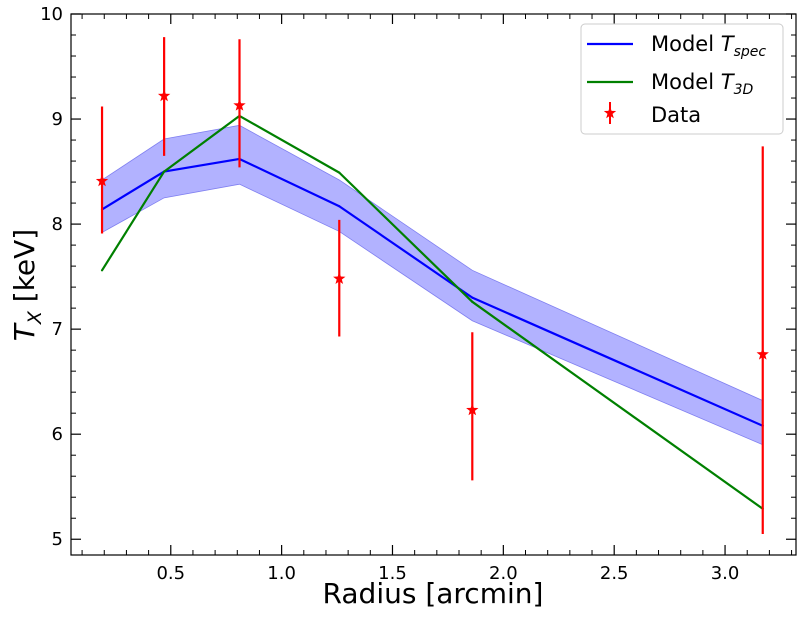  I want to click on y-axis-label-subscript: X, so click(35, 317).